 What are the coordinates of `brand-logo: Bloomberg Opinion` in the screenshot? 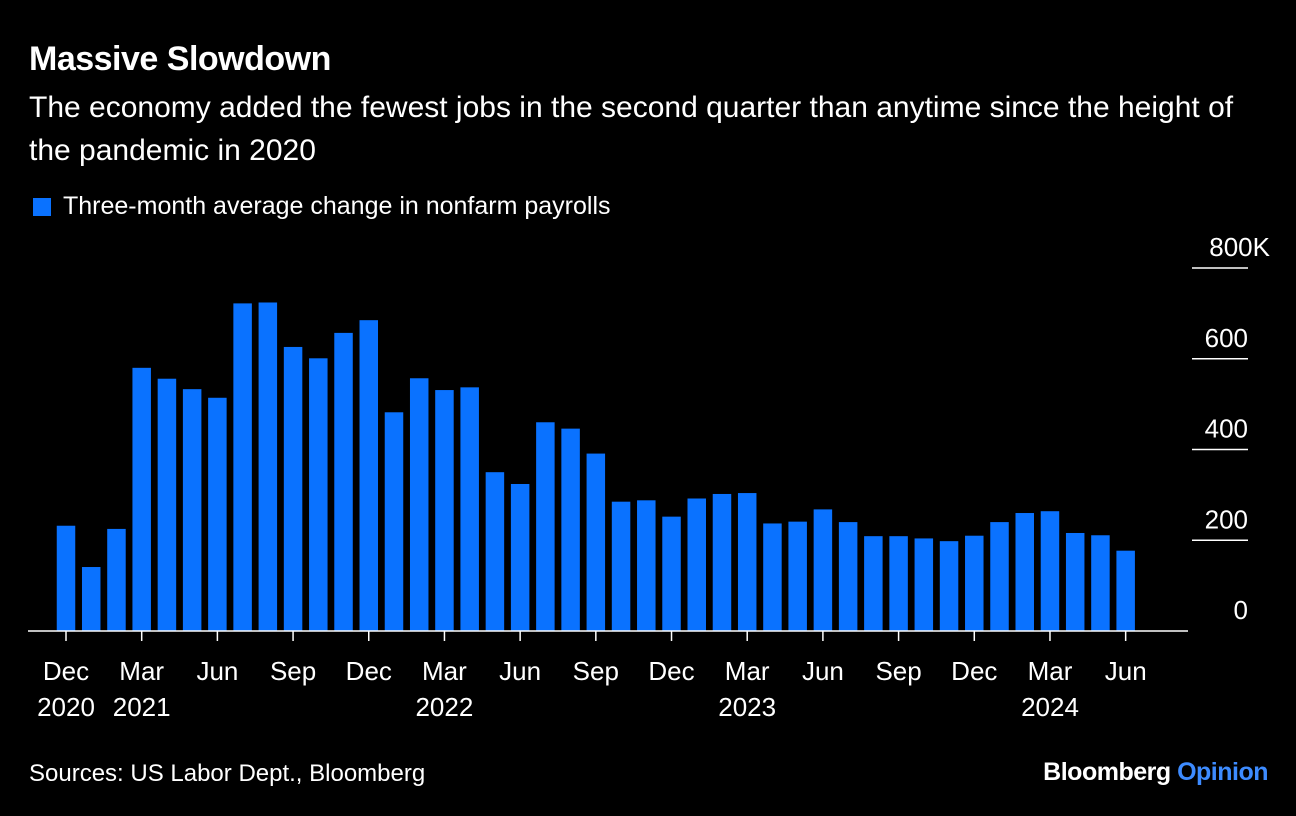 It's located at (1155, 772).